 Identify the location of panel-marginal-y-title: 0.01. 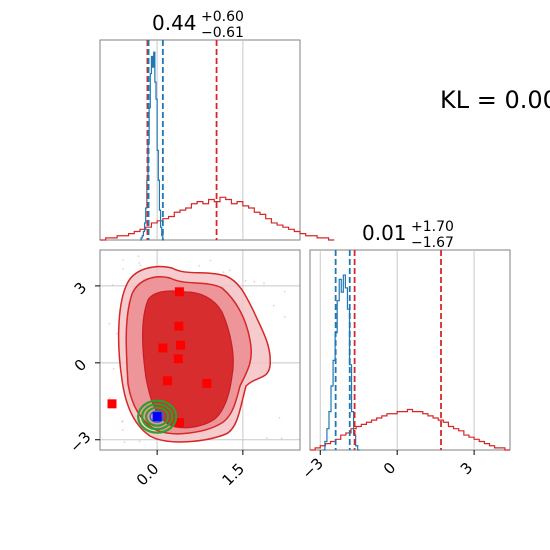
(384, 233).